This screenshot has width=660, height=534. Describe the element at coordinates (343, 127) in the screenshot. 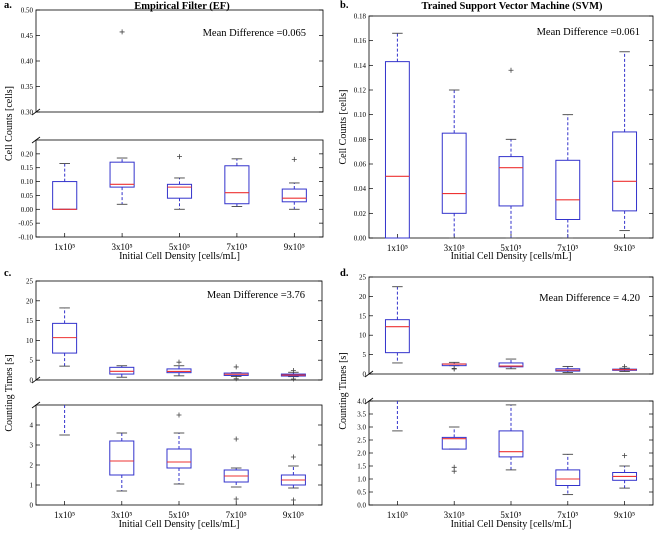

I see `y-axis-label: Cell Counts [cells]` at that location.